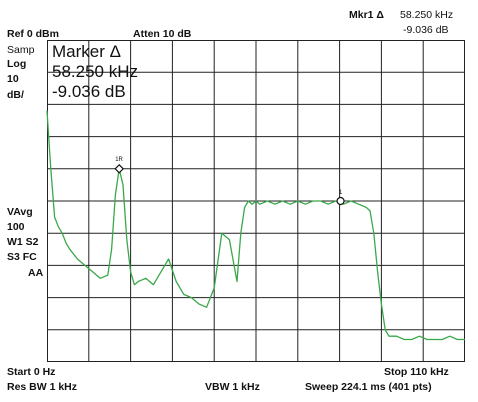  Describe the element at coordinates (89, 91) in the screenshot. I see `marker-box-level: -9.036 dB` at that location.